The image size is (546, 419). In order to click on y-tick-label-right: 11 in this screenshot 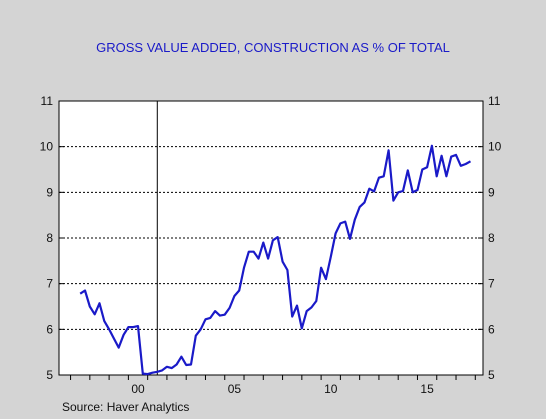, I will do `click(494, 101)`.